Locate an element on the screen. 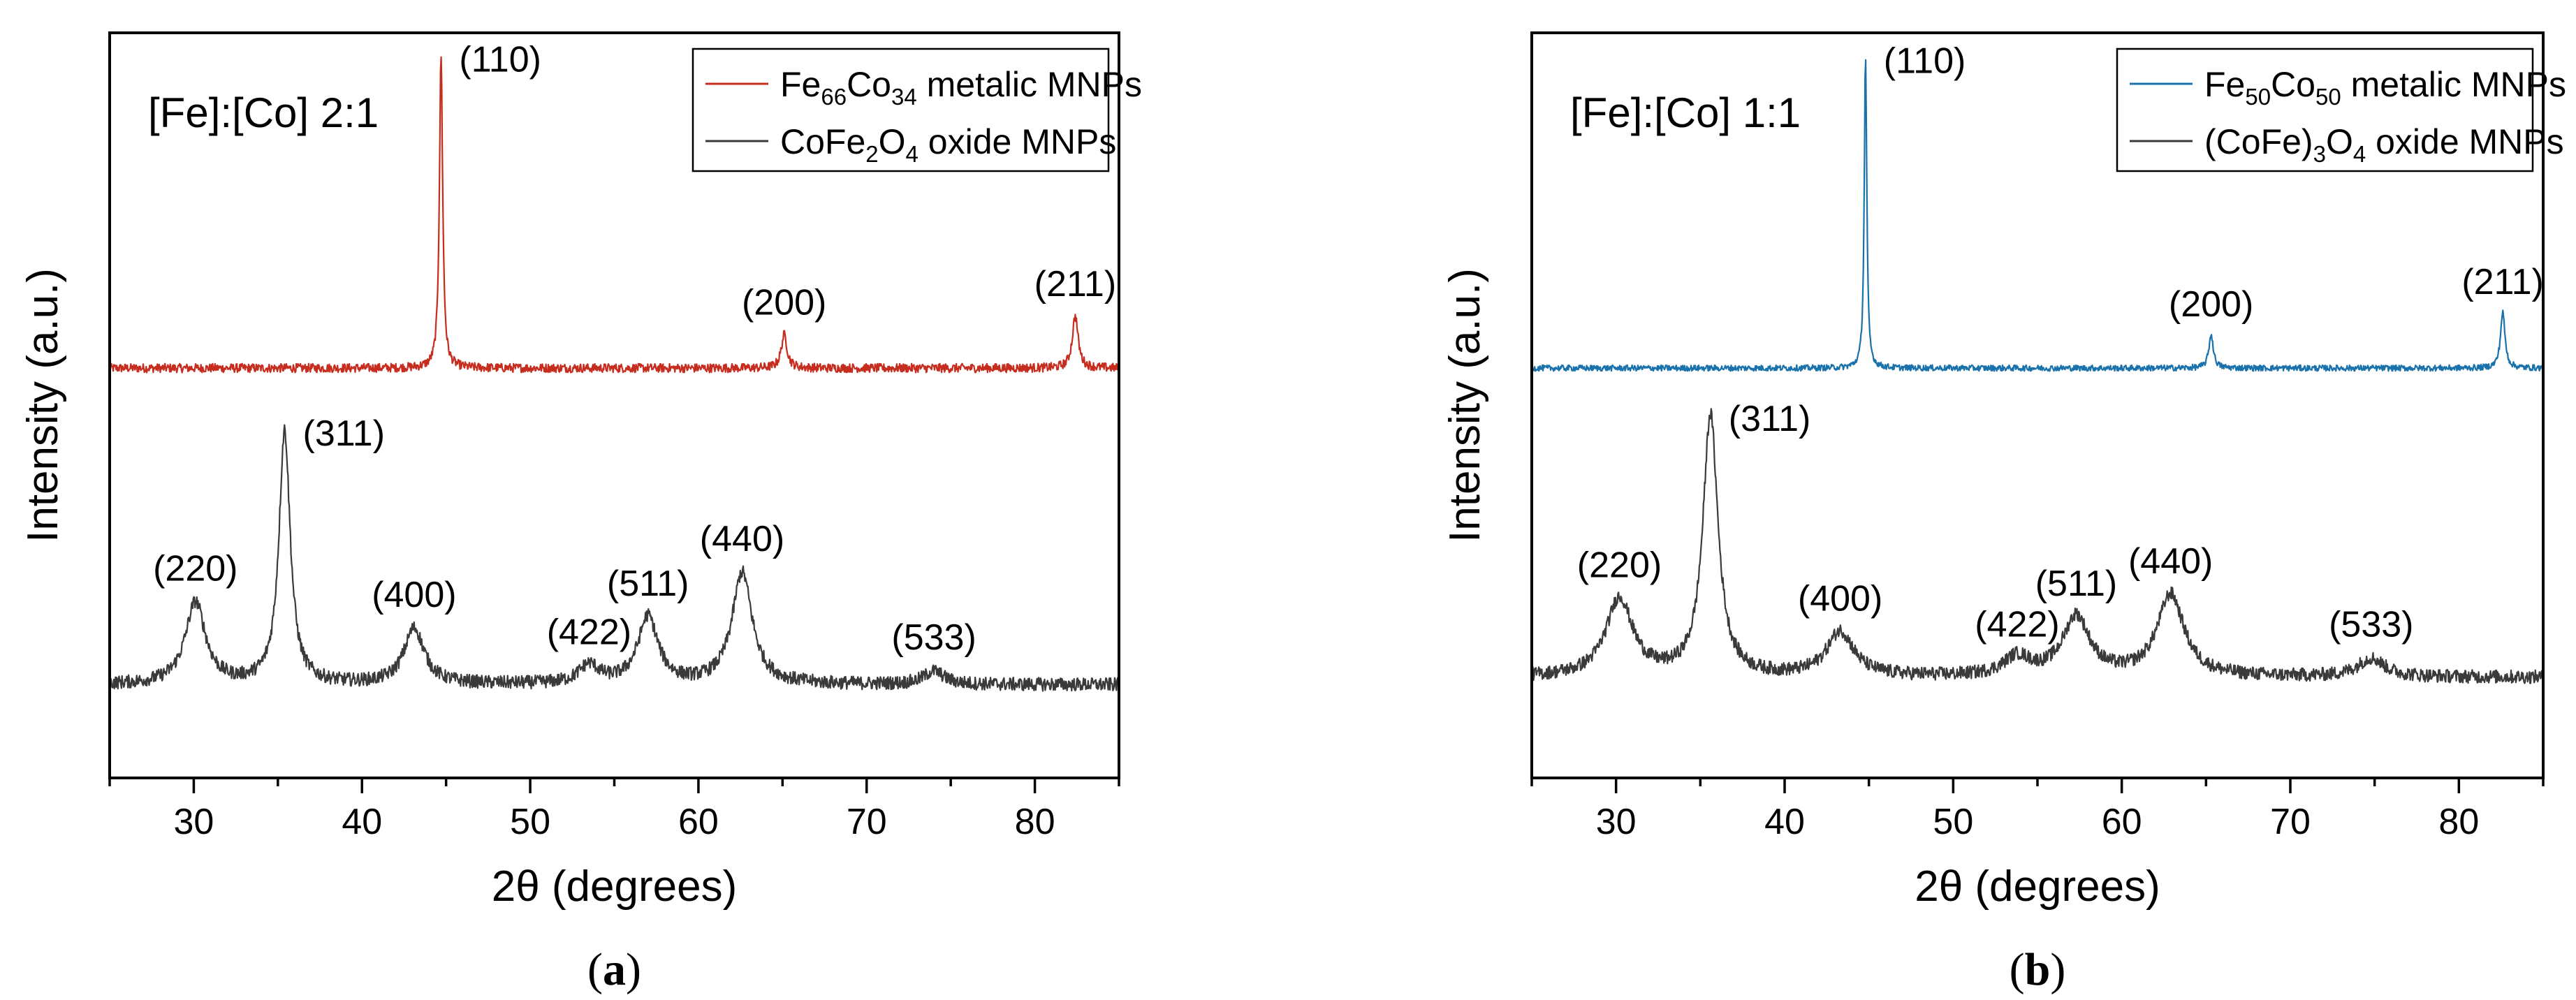 This screenshot has width=2576, height=1000. legend-entry: (CoFe)3O4 oxide MNPs is located at coordinates (2384, 144).